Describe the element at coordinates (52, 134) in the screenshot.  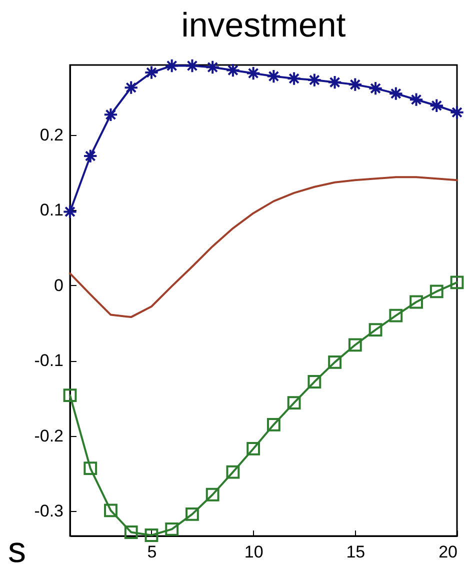
I see `y-tick-label: 0.2` at that location.